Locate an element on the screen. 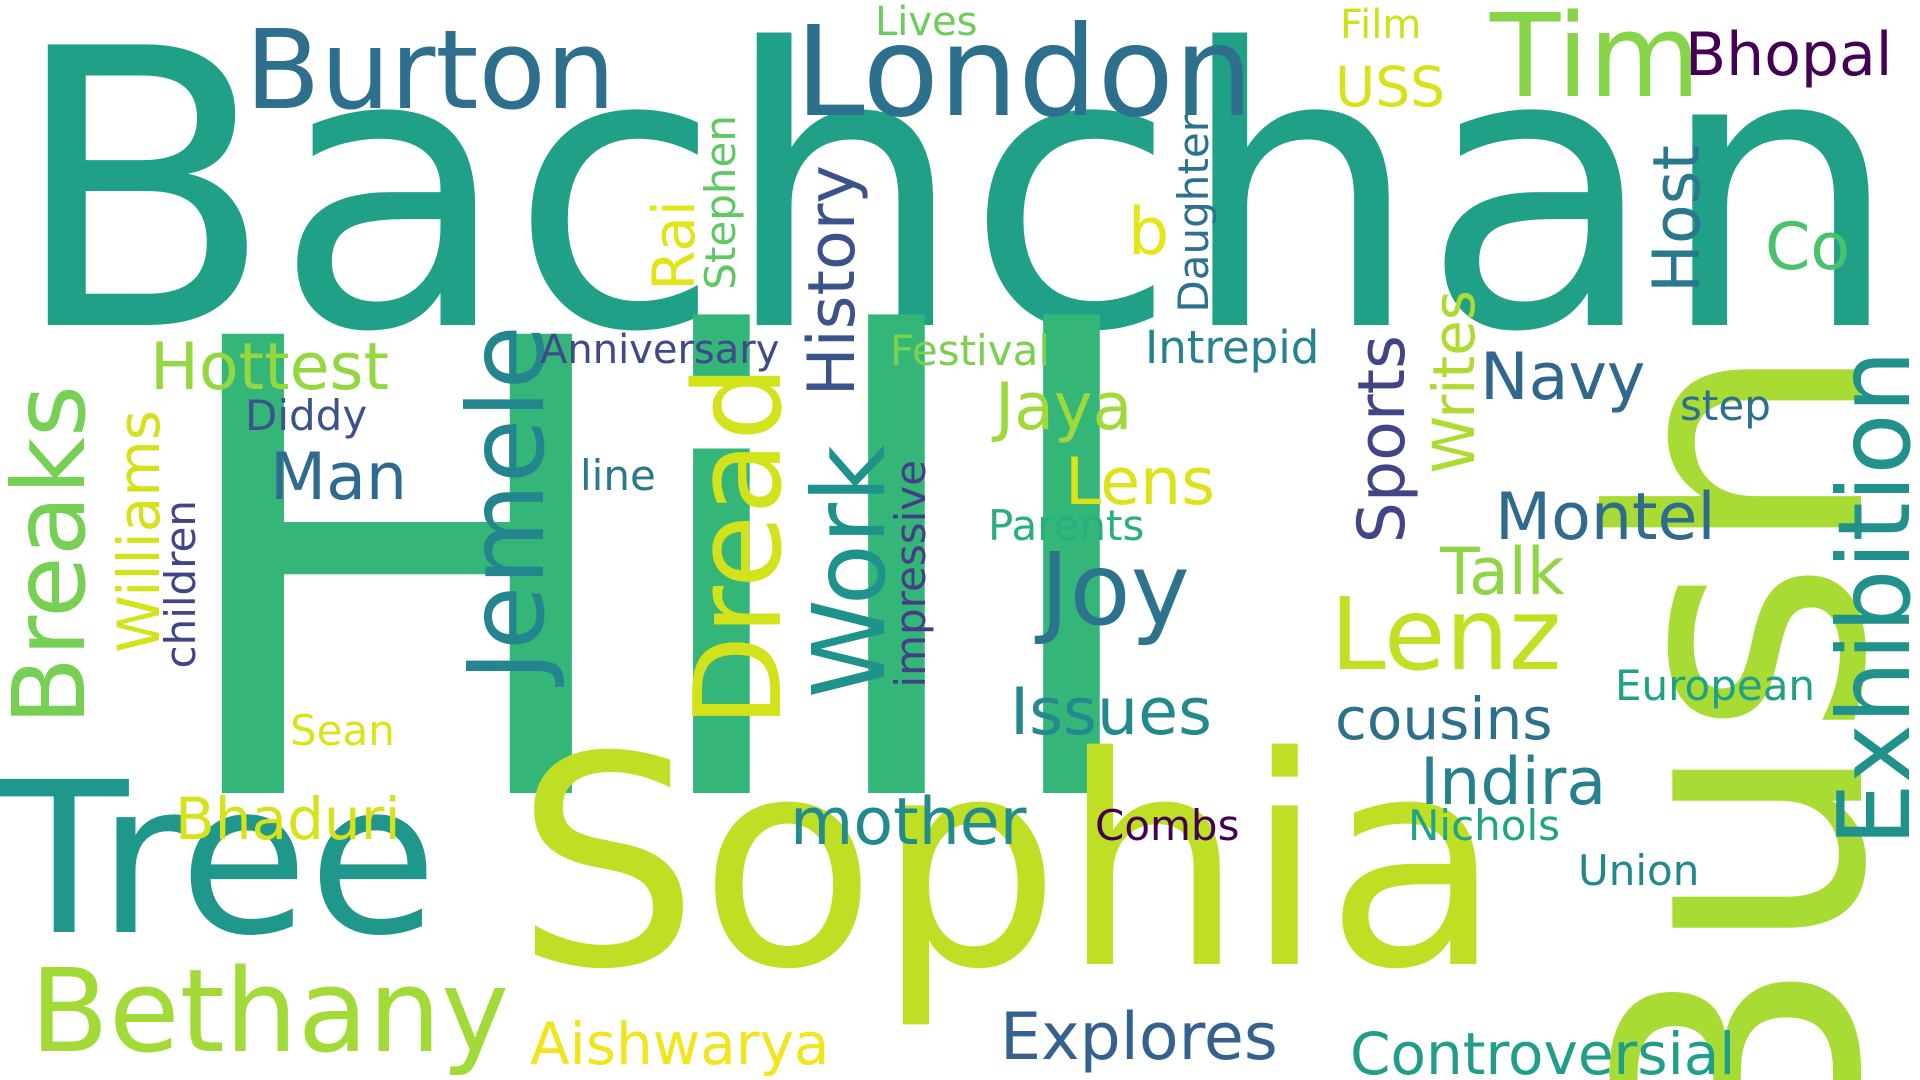 The height and width of the screenshot is (1080, 1920). word-step: step is located at coordinates (1725, 405).